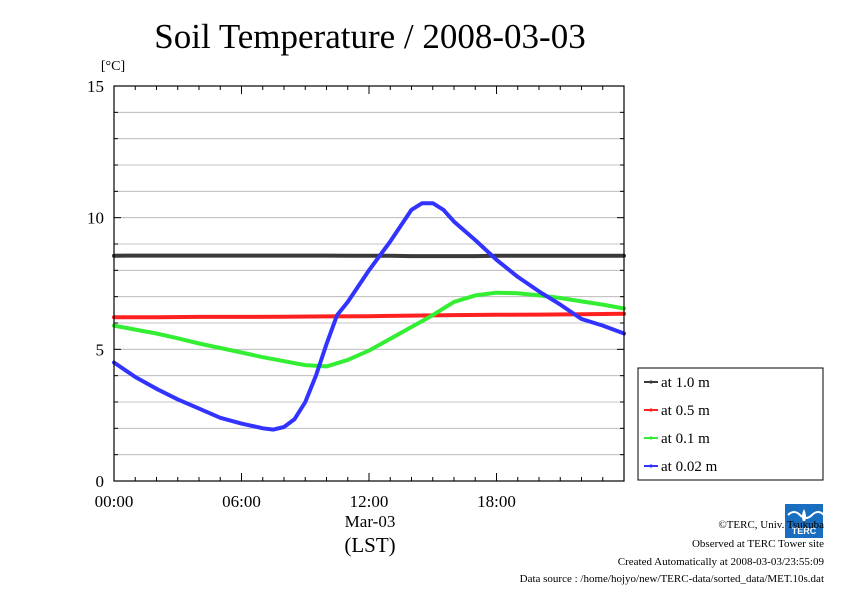 Image resolution: width=842 pixels, height=595 pixels. I want to click on terc-logo: TERC, so click(804, 521).